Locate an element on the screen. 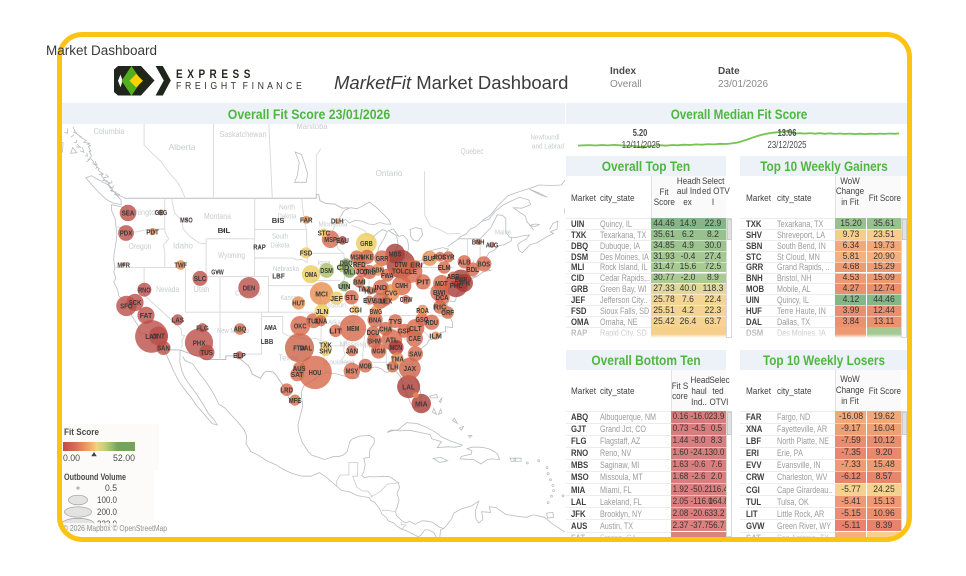  svg-text: ABE is located at coordinates (453, 276).